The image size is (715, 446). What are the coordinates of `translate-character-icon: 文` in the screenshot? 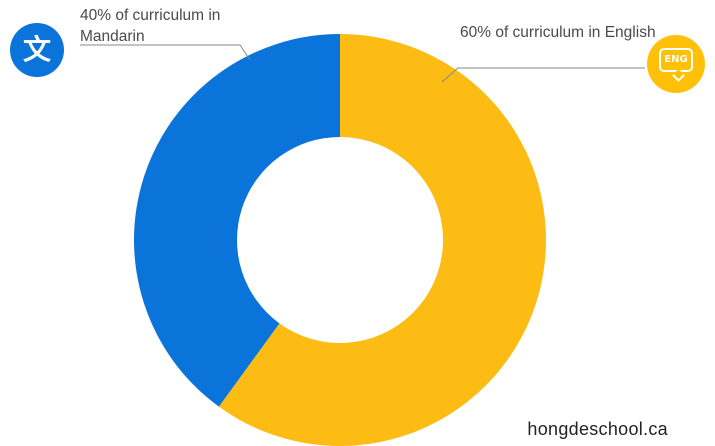 It's located at (36, 49).